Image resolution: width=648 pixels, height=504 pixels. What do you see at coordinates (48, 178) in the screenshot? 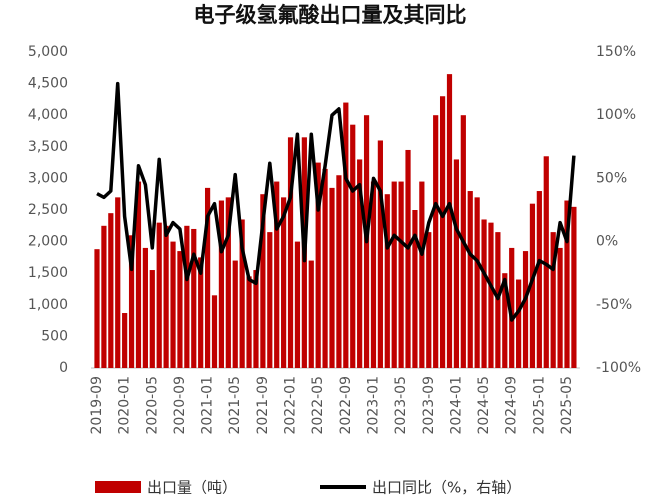
I see `y-tick-label: 3,000` at bounding box center [48, 178].